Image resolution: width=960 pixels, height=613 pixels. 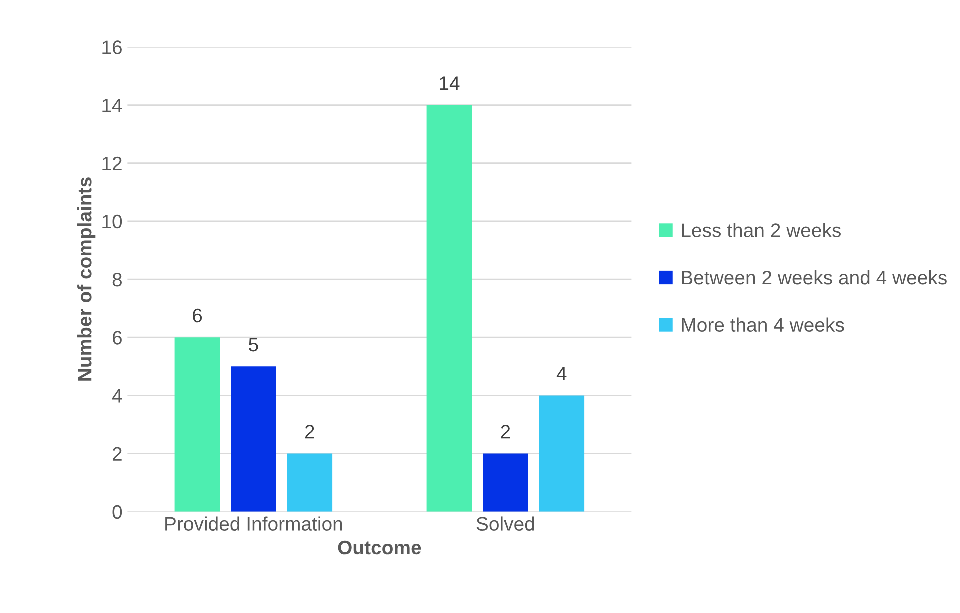 I want to click on data-label: 4, so click(x=561, y=374).